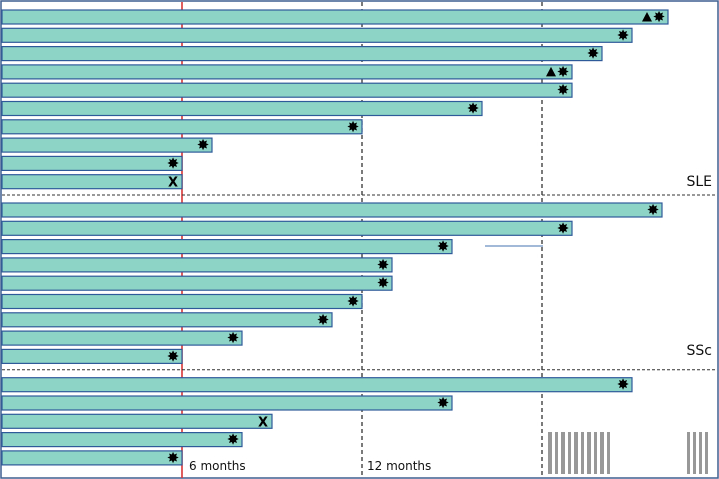 Image resolution: width=719 pixels, height=479 pixels. What do you see at coordinates (233, 338) in the screenshot?
I see `marker-star-2-8: ✸` at bounding box center [233, 338].